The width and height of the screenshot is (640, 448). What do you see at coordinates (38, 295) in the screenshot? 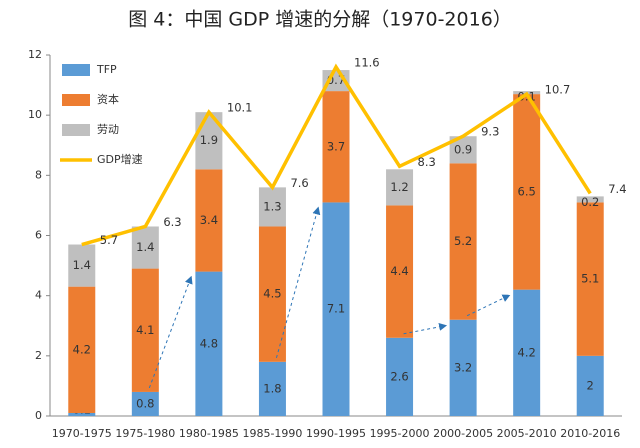
I see `y-tick-label: 4` at bounding box center [38, 295].